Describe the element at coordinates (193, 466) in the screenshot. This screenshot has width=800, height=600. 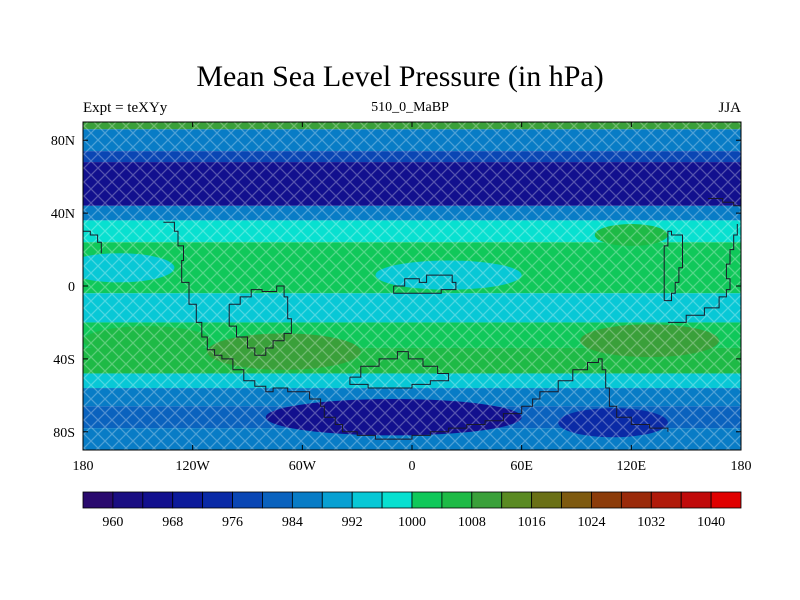
I see `x-tick-label: 120W` at that location.